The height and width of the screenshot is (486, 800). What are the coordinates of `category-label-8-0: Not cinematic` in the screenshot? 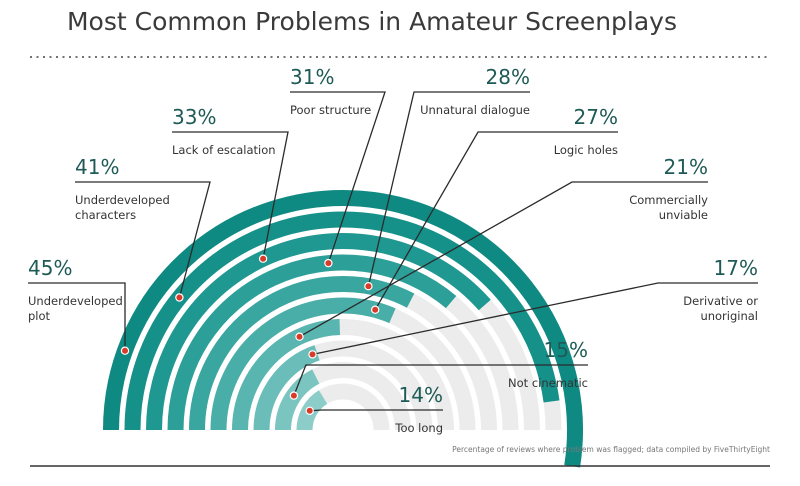 It's located at (548, 383).